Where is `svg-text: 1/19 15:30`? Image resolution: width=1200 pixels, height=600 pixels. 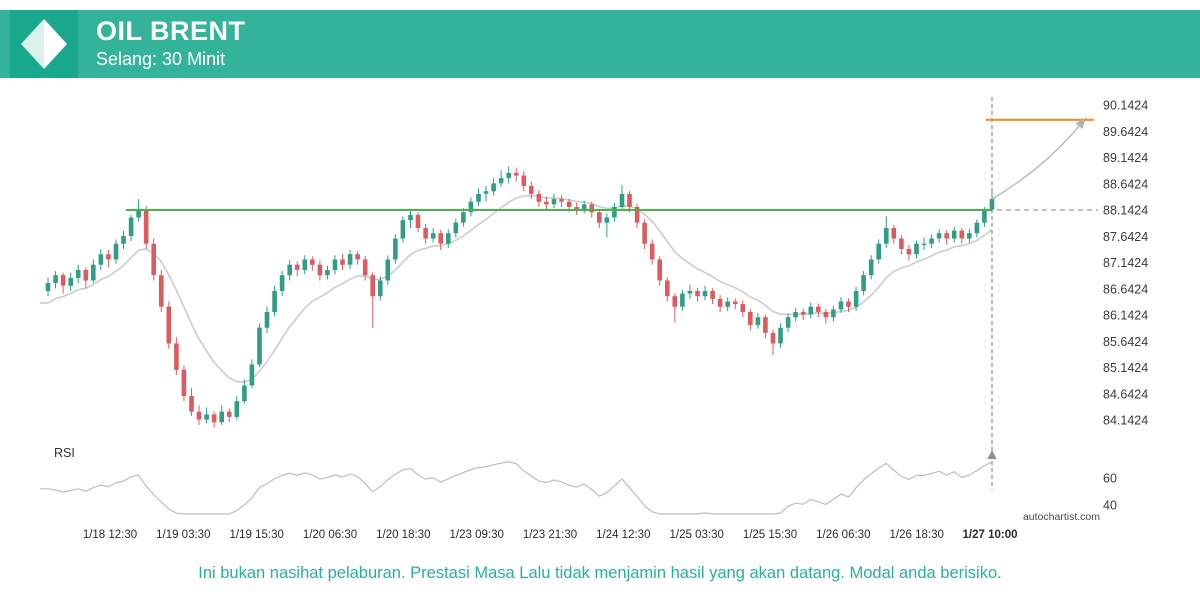
svg-text: 1/19 15:30 is located at coordinates (257, 535).